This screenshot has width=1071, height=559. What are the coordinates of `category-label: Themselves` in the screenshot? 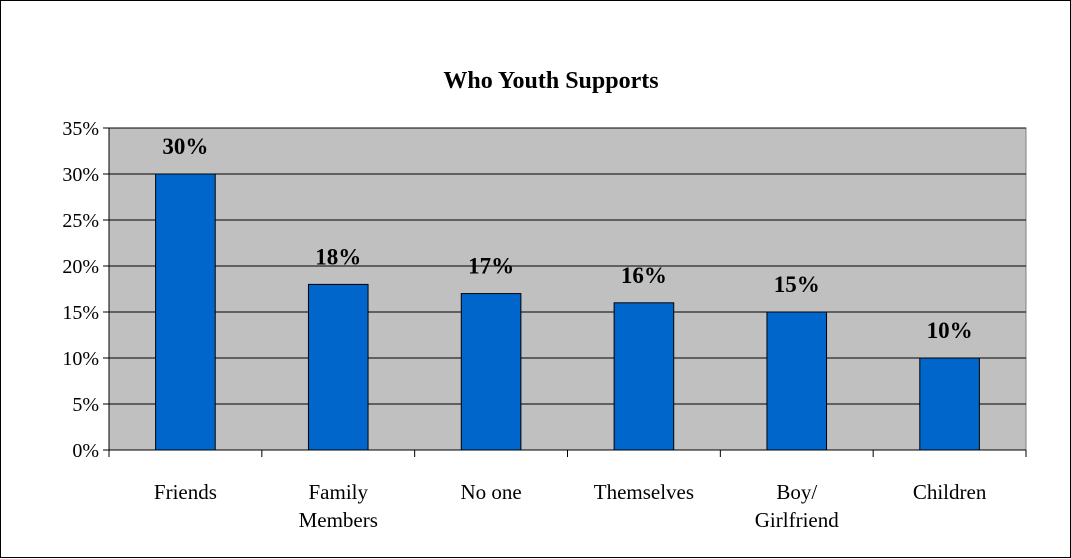 It's located at (644, 492).